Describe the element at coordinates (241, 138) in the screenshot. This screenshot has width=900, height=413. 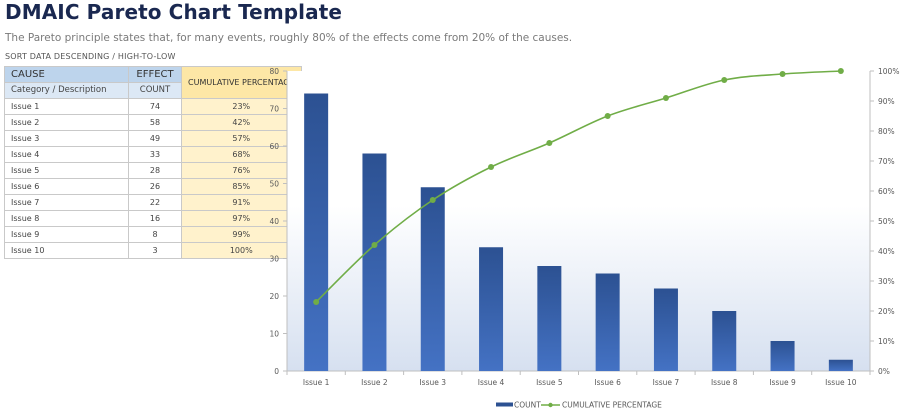
I see `cumulative-percentage-cell: 57%` at that location.